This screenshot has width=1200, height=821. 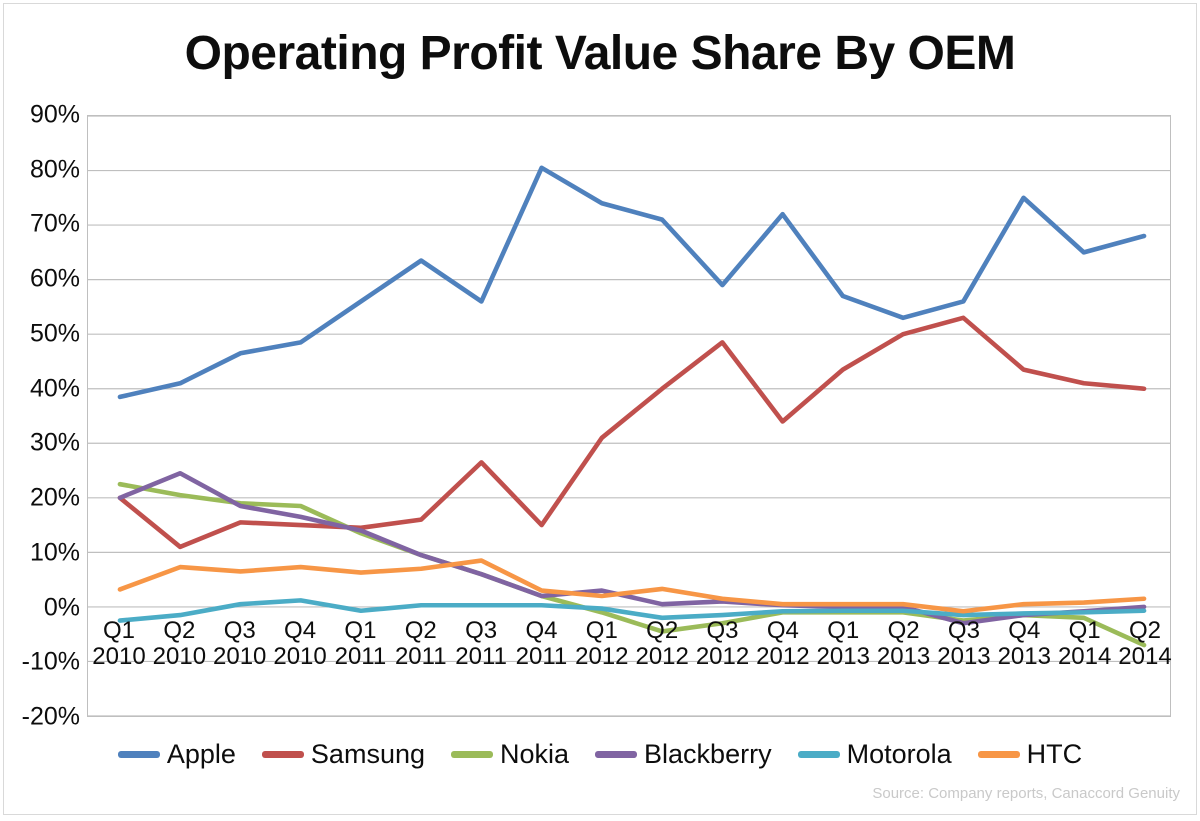 I want to click on x-axis-tick-label: Q1 2012, so click(x=601, y=644).